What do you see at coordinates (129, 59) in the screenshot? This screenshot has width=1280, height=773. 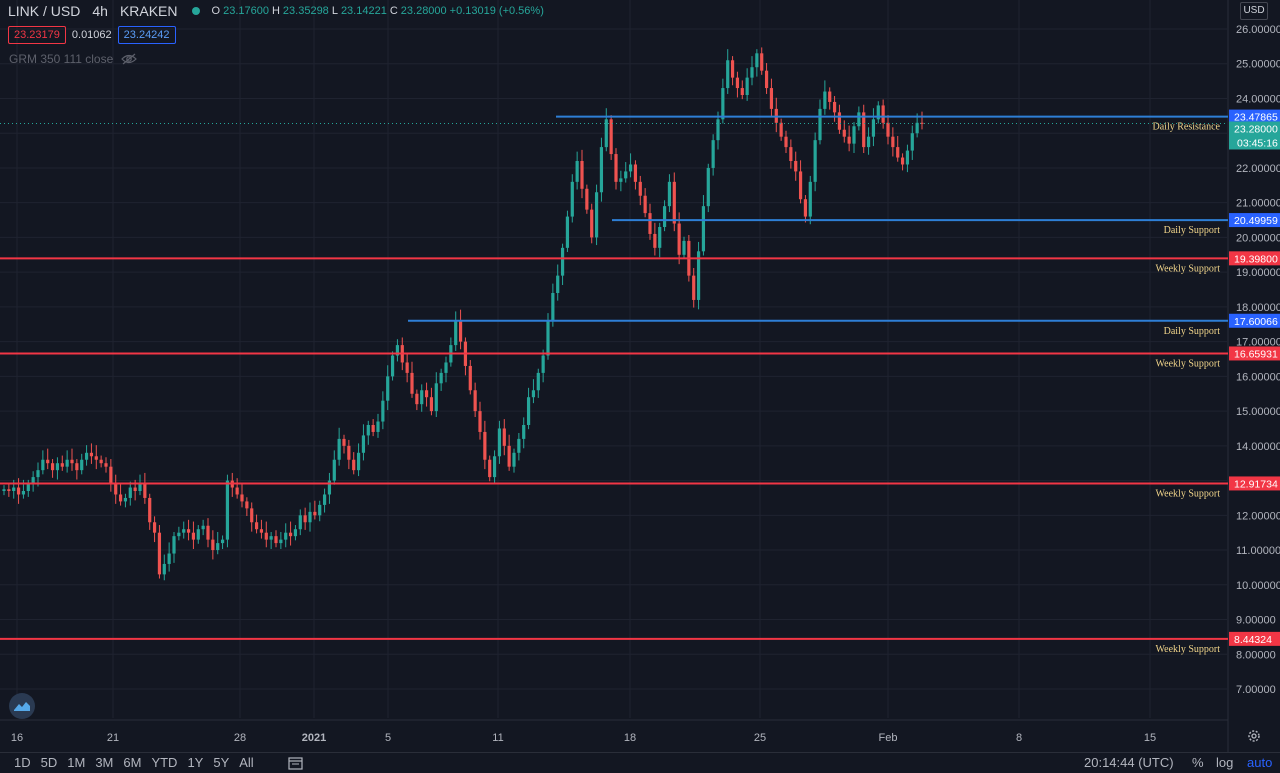 I see `eye-hidden-icon` at bounding box center [129, 59].